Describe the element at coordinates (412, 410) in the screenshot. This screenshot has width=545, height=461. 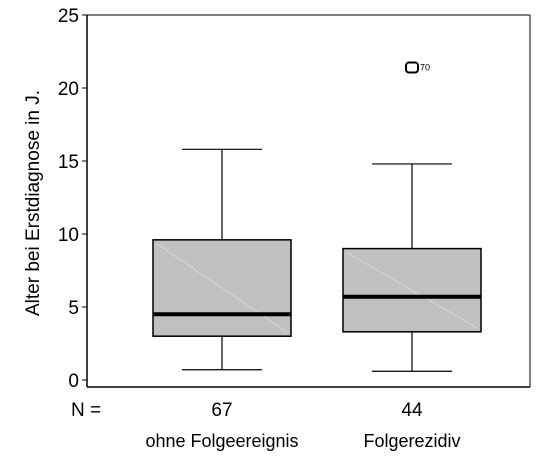
I see `n-value: 44` at that location.